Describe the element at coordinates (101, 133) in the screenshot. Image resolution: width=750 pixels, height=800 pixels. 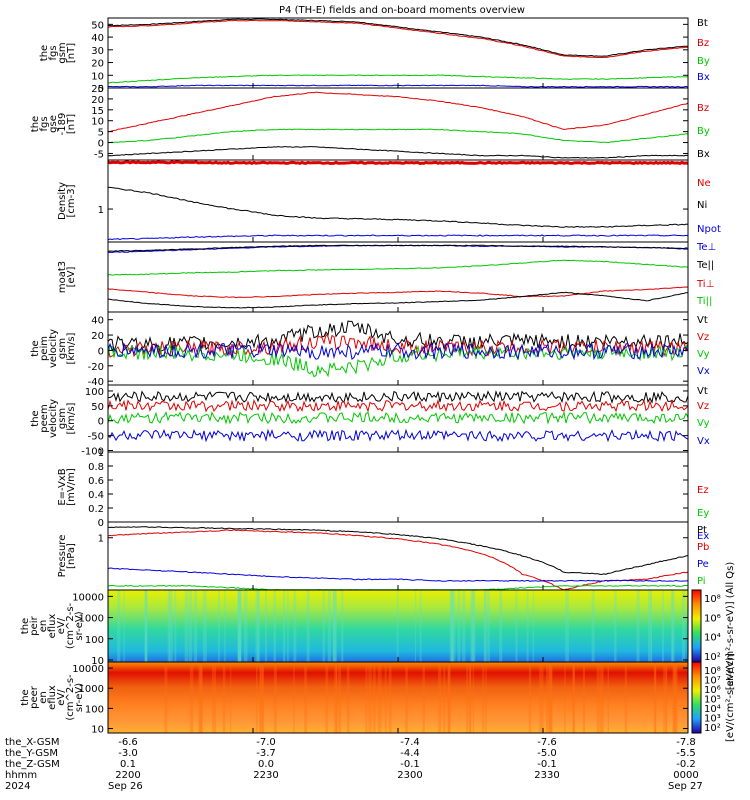
I see `y-tick-label: 5` at that location.